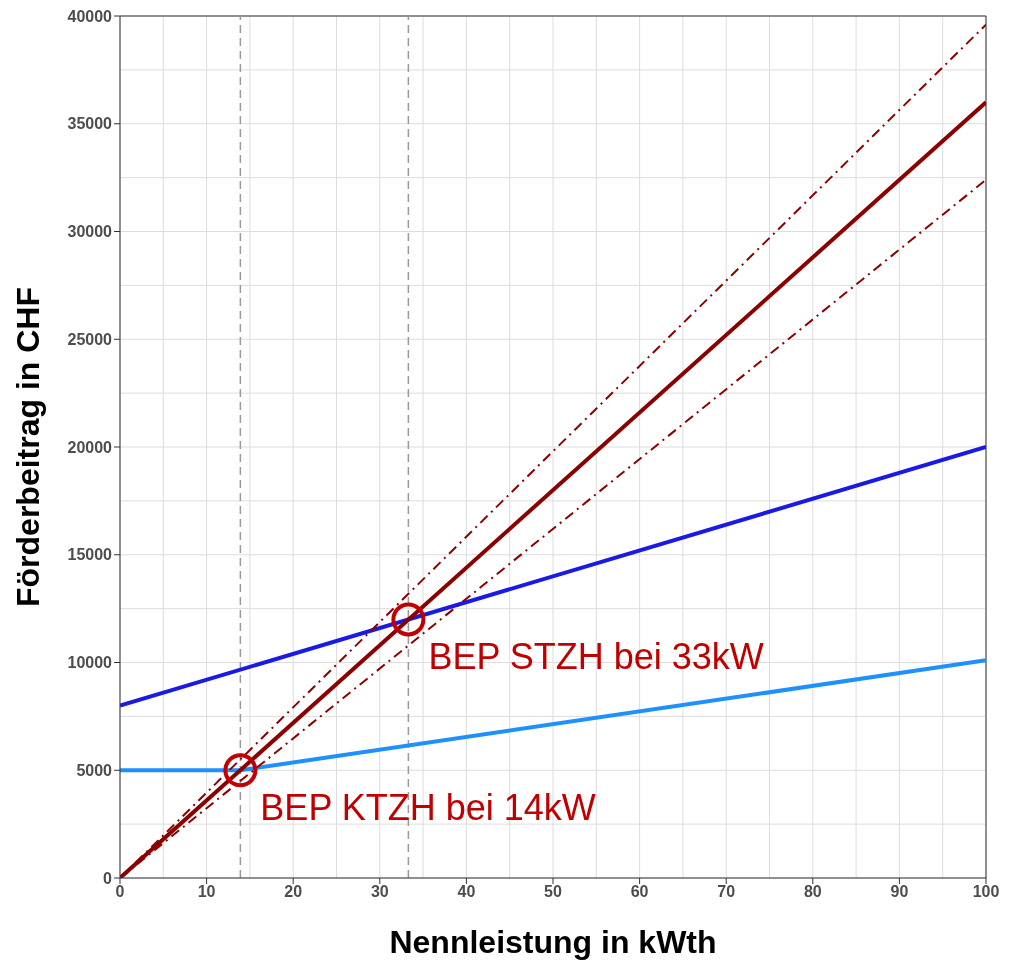 This screenshot has height=971, width=1020. I want to click on x-tick-label: 0, so click(120, 892).